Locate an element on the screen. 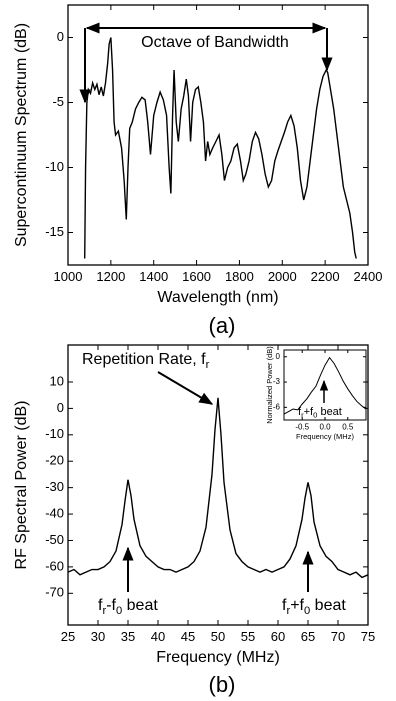 The width and height of the screenshot is (396, 701). x-tick-label: 1200 is located at coordinates (110, 276).